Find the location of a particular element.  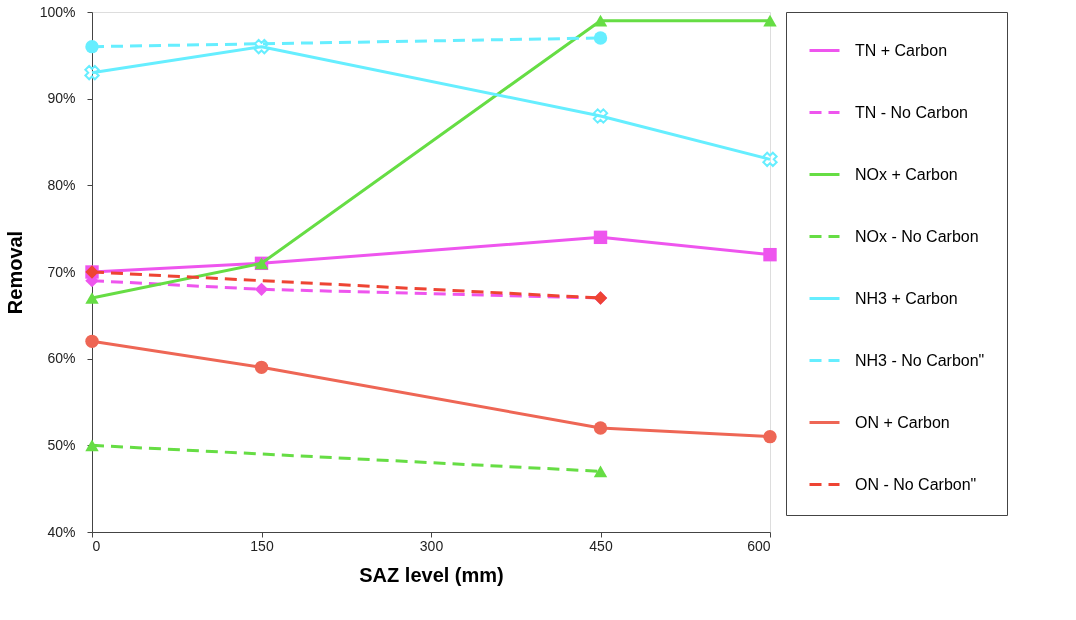

y-tick-label: 100% is located at coordinates (57, 11).